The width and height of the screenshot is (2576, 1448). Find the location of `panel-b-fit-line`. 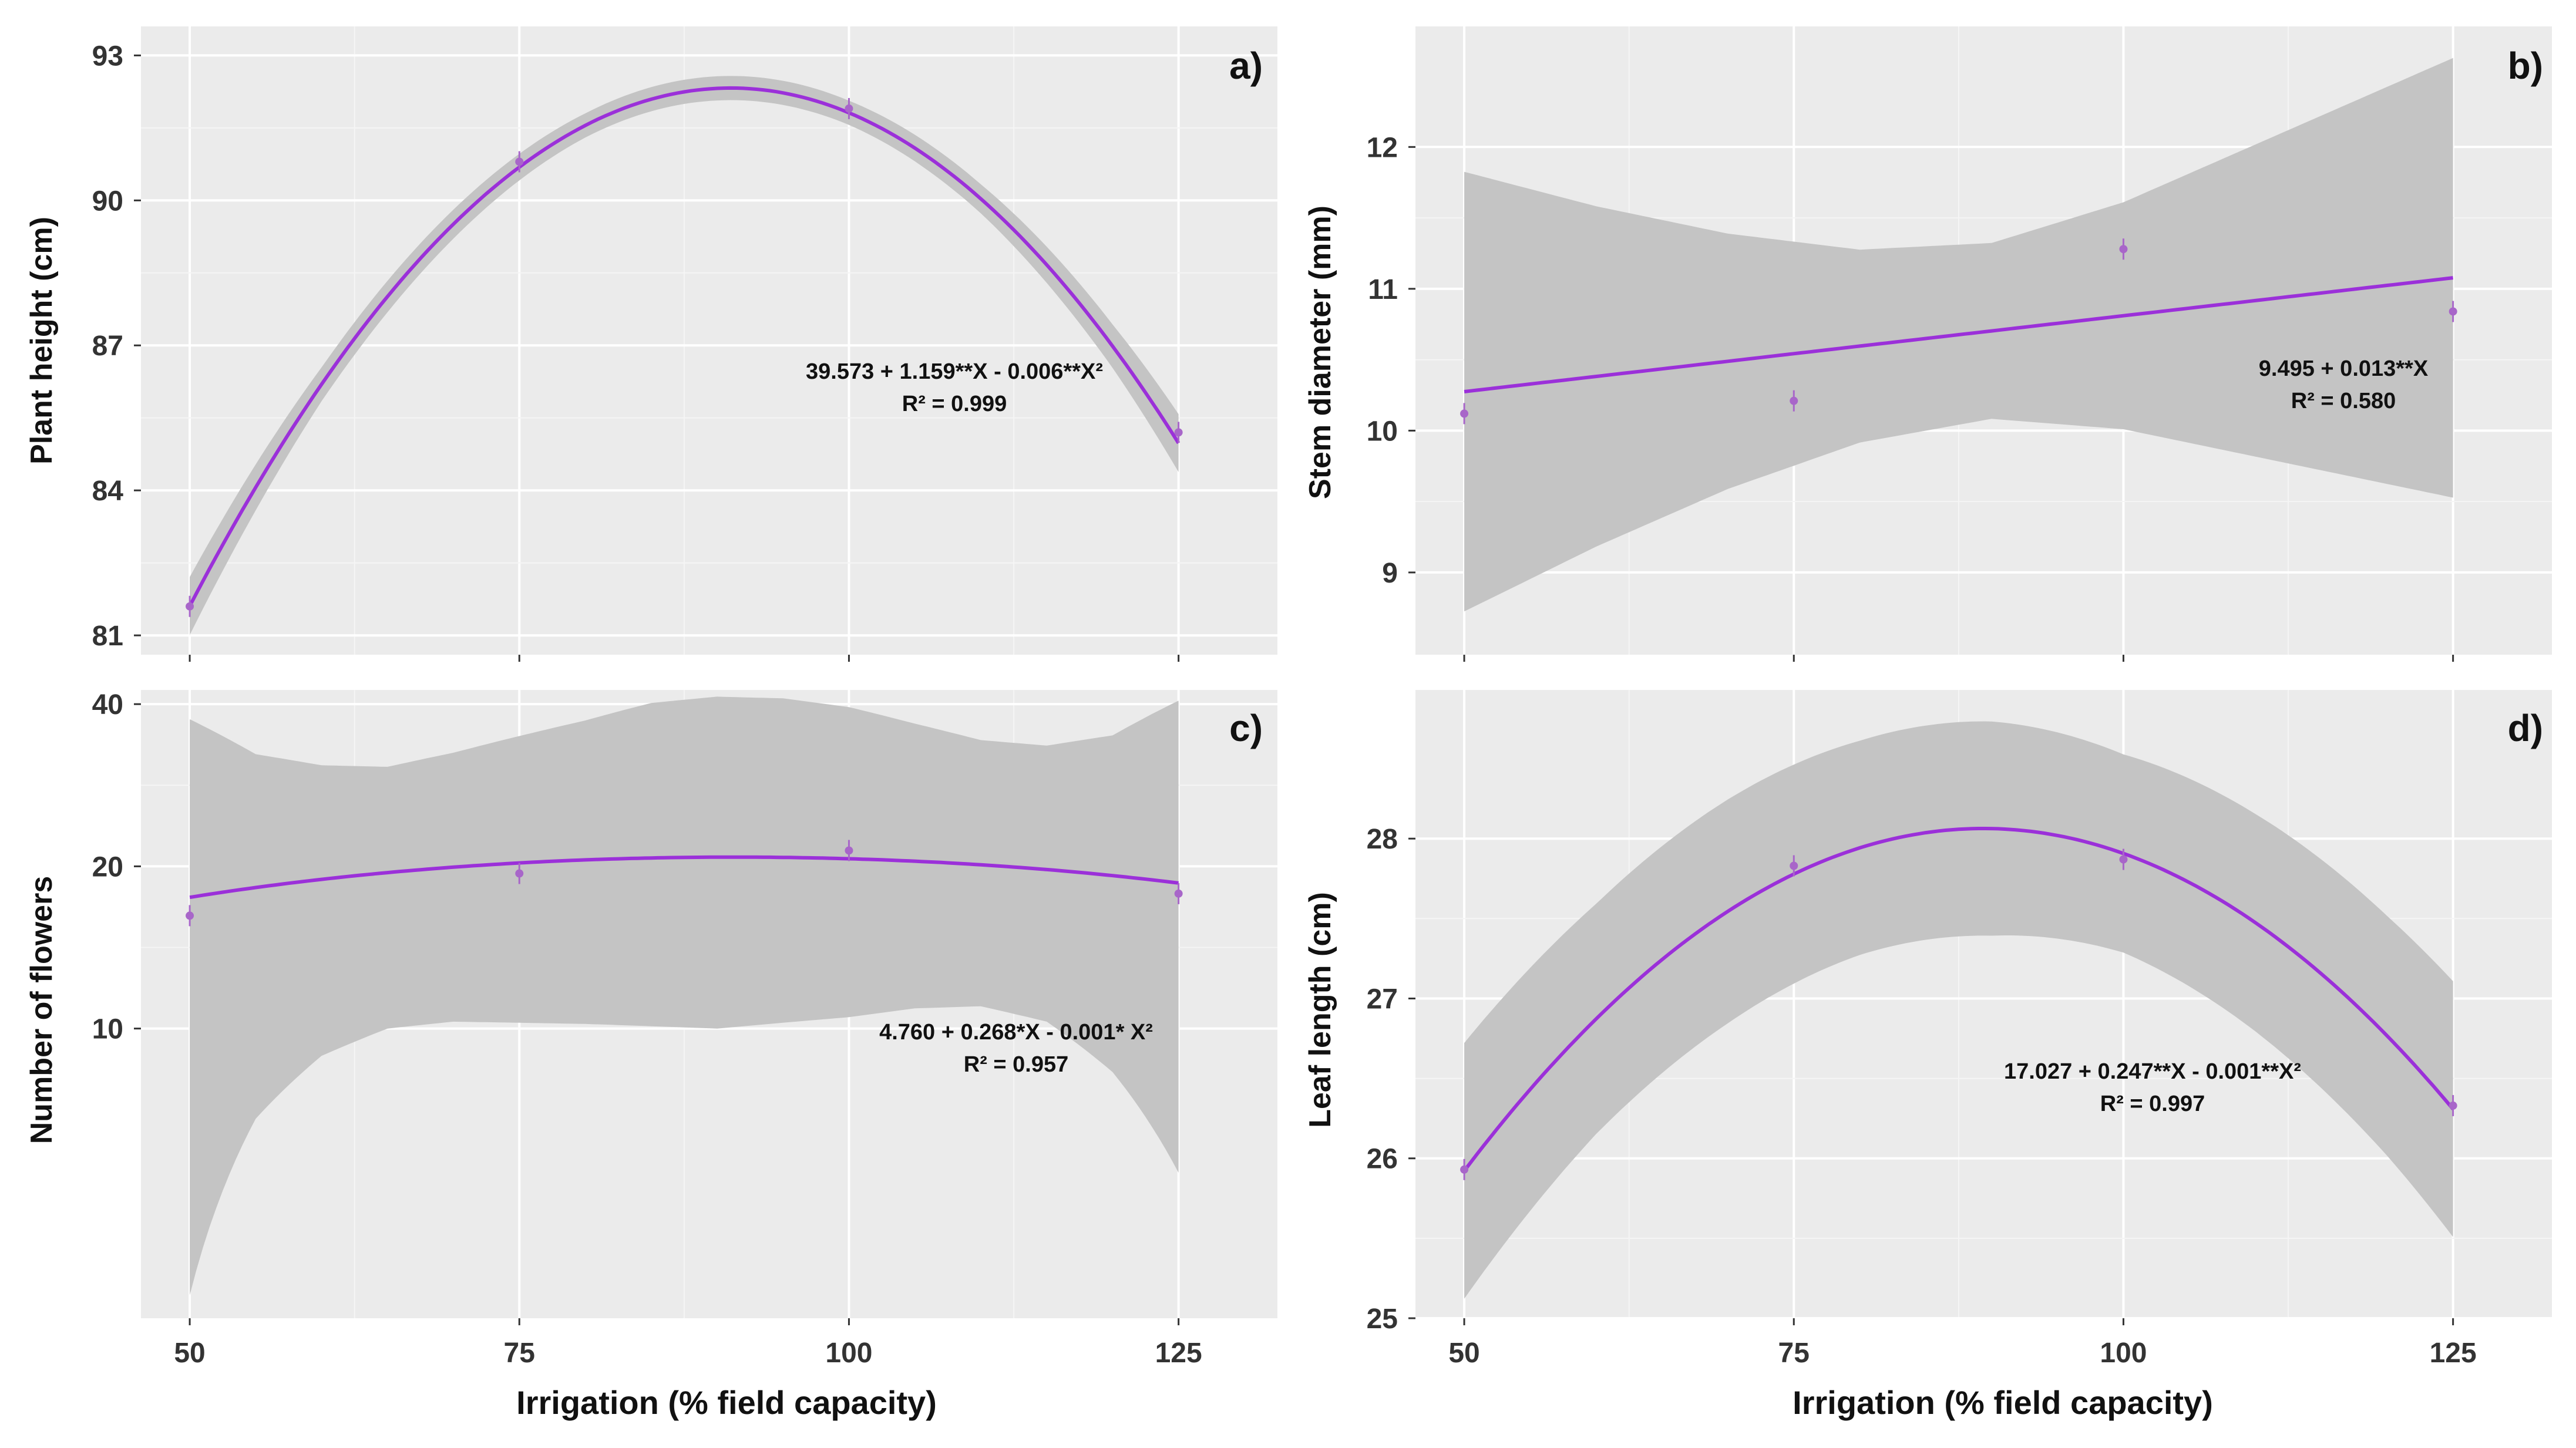

panel-b-fit-line is located at coordinates (1958, 334).